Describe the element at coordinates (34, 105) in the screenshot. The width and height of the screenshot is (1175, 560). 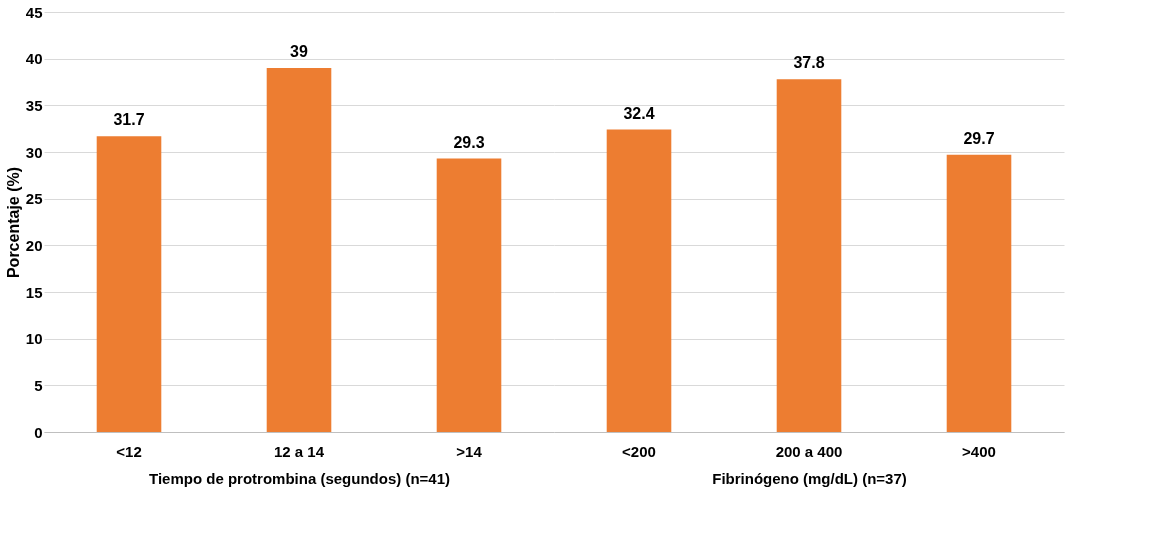
I see `y-tick-label: 35` at that location.